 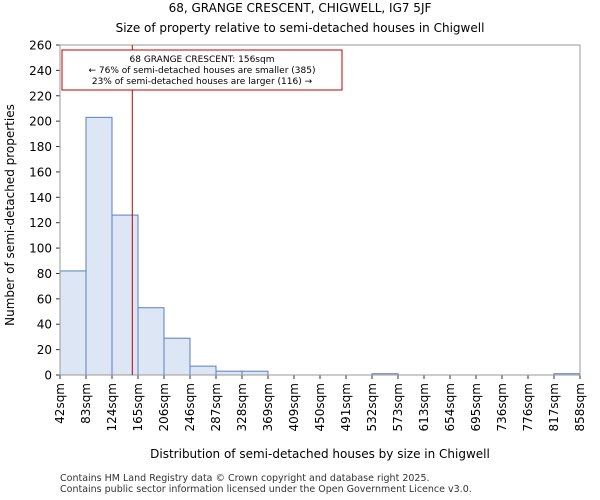 What do you see at coordinates (190, 407) in the screenshot?
I see `x-tick-label: 246sqm` at bounding box center [190, 407].